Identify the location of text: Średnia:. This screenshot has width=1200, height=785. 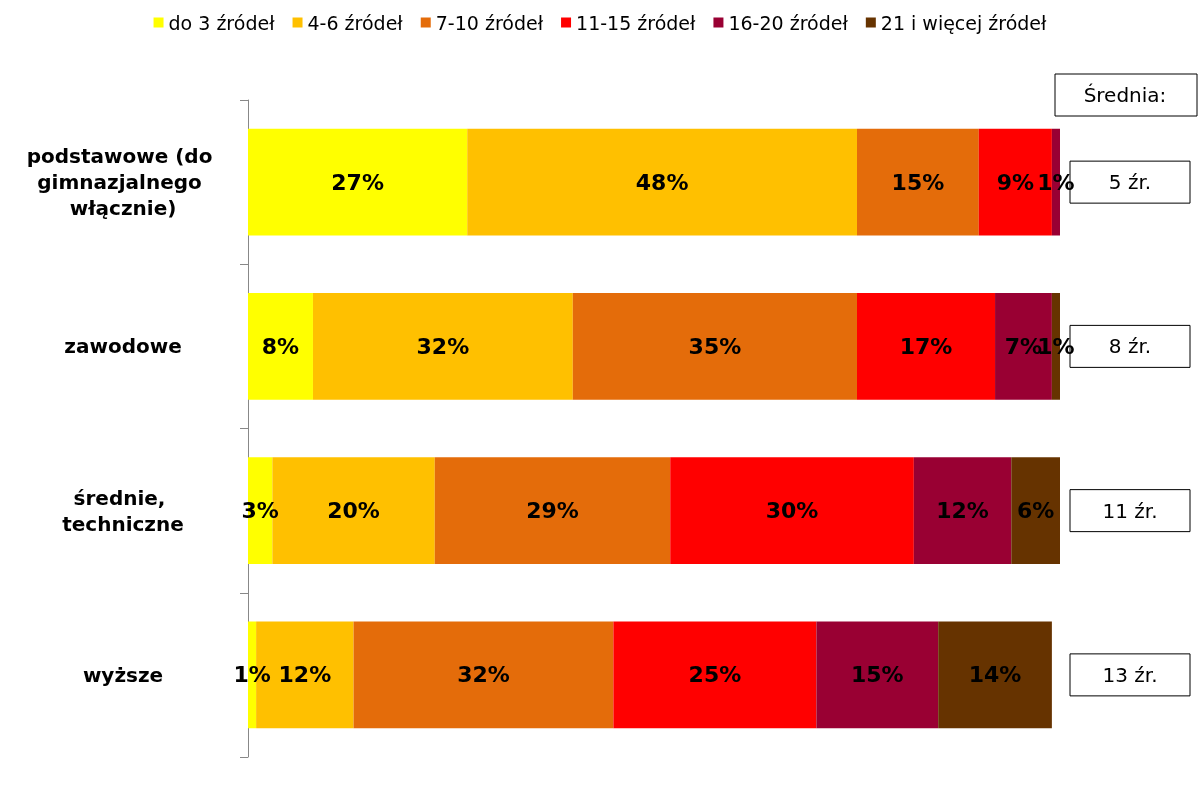
(1125, 95).